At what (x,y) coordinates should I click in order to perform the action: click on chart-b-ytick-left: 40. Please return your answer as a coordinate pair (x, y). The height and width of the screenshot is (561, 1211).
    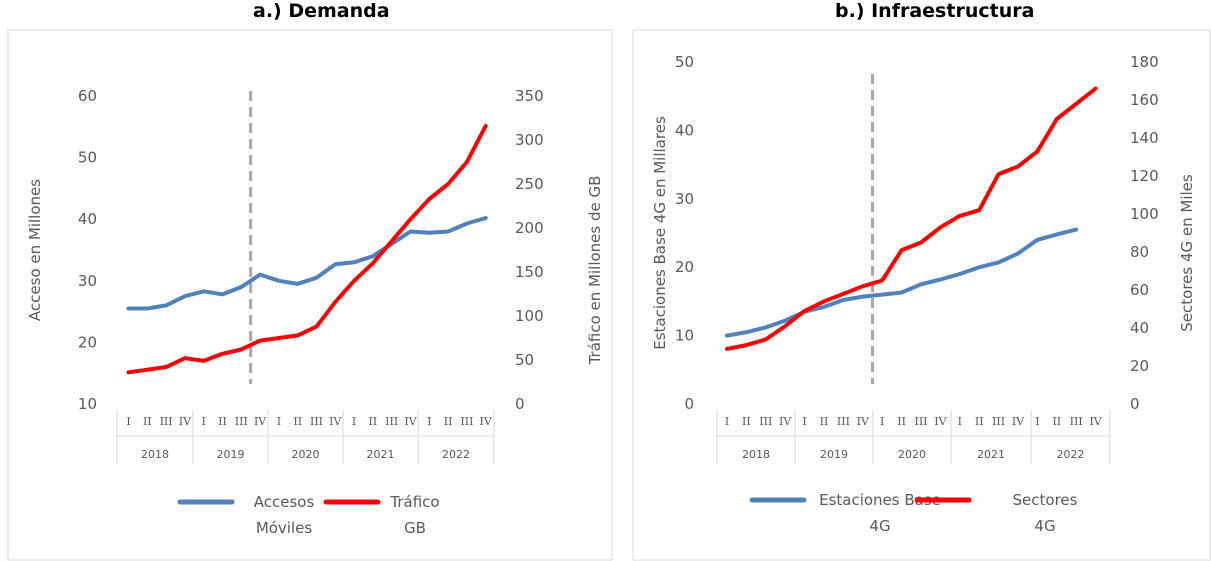
    Looking at the image, I should click on (684, 130).